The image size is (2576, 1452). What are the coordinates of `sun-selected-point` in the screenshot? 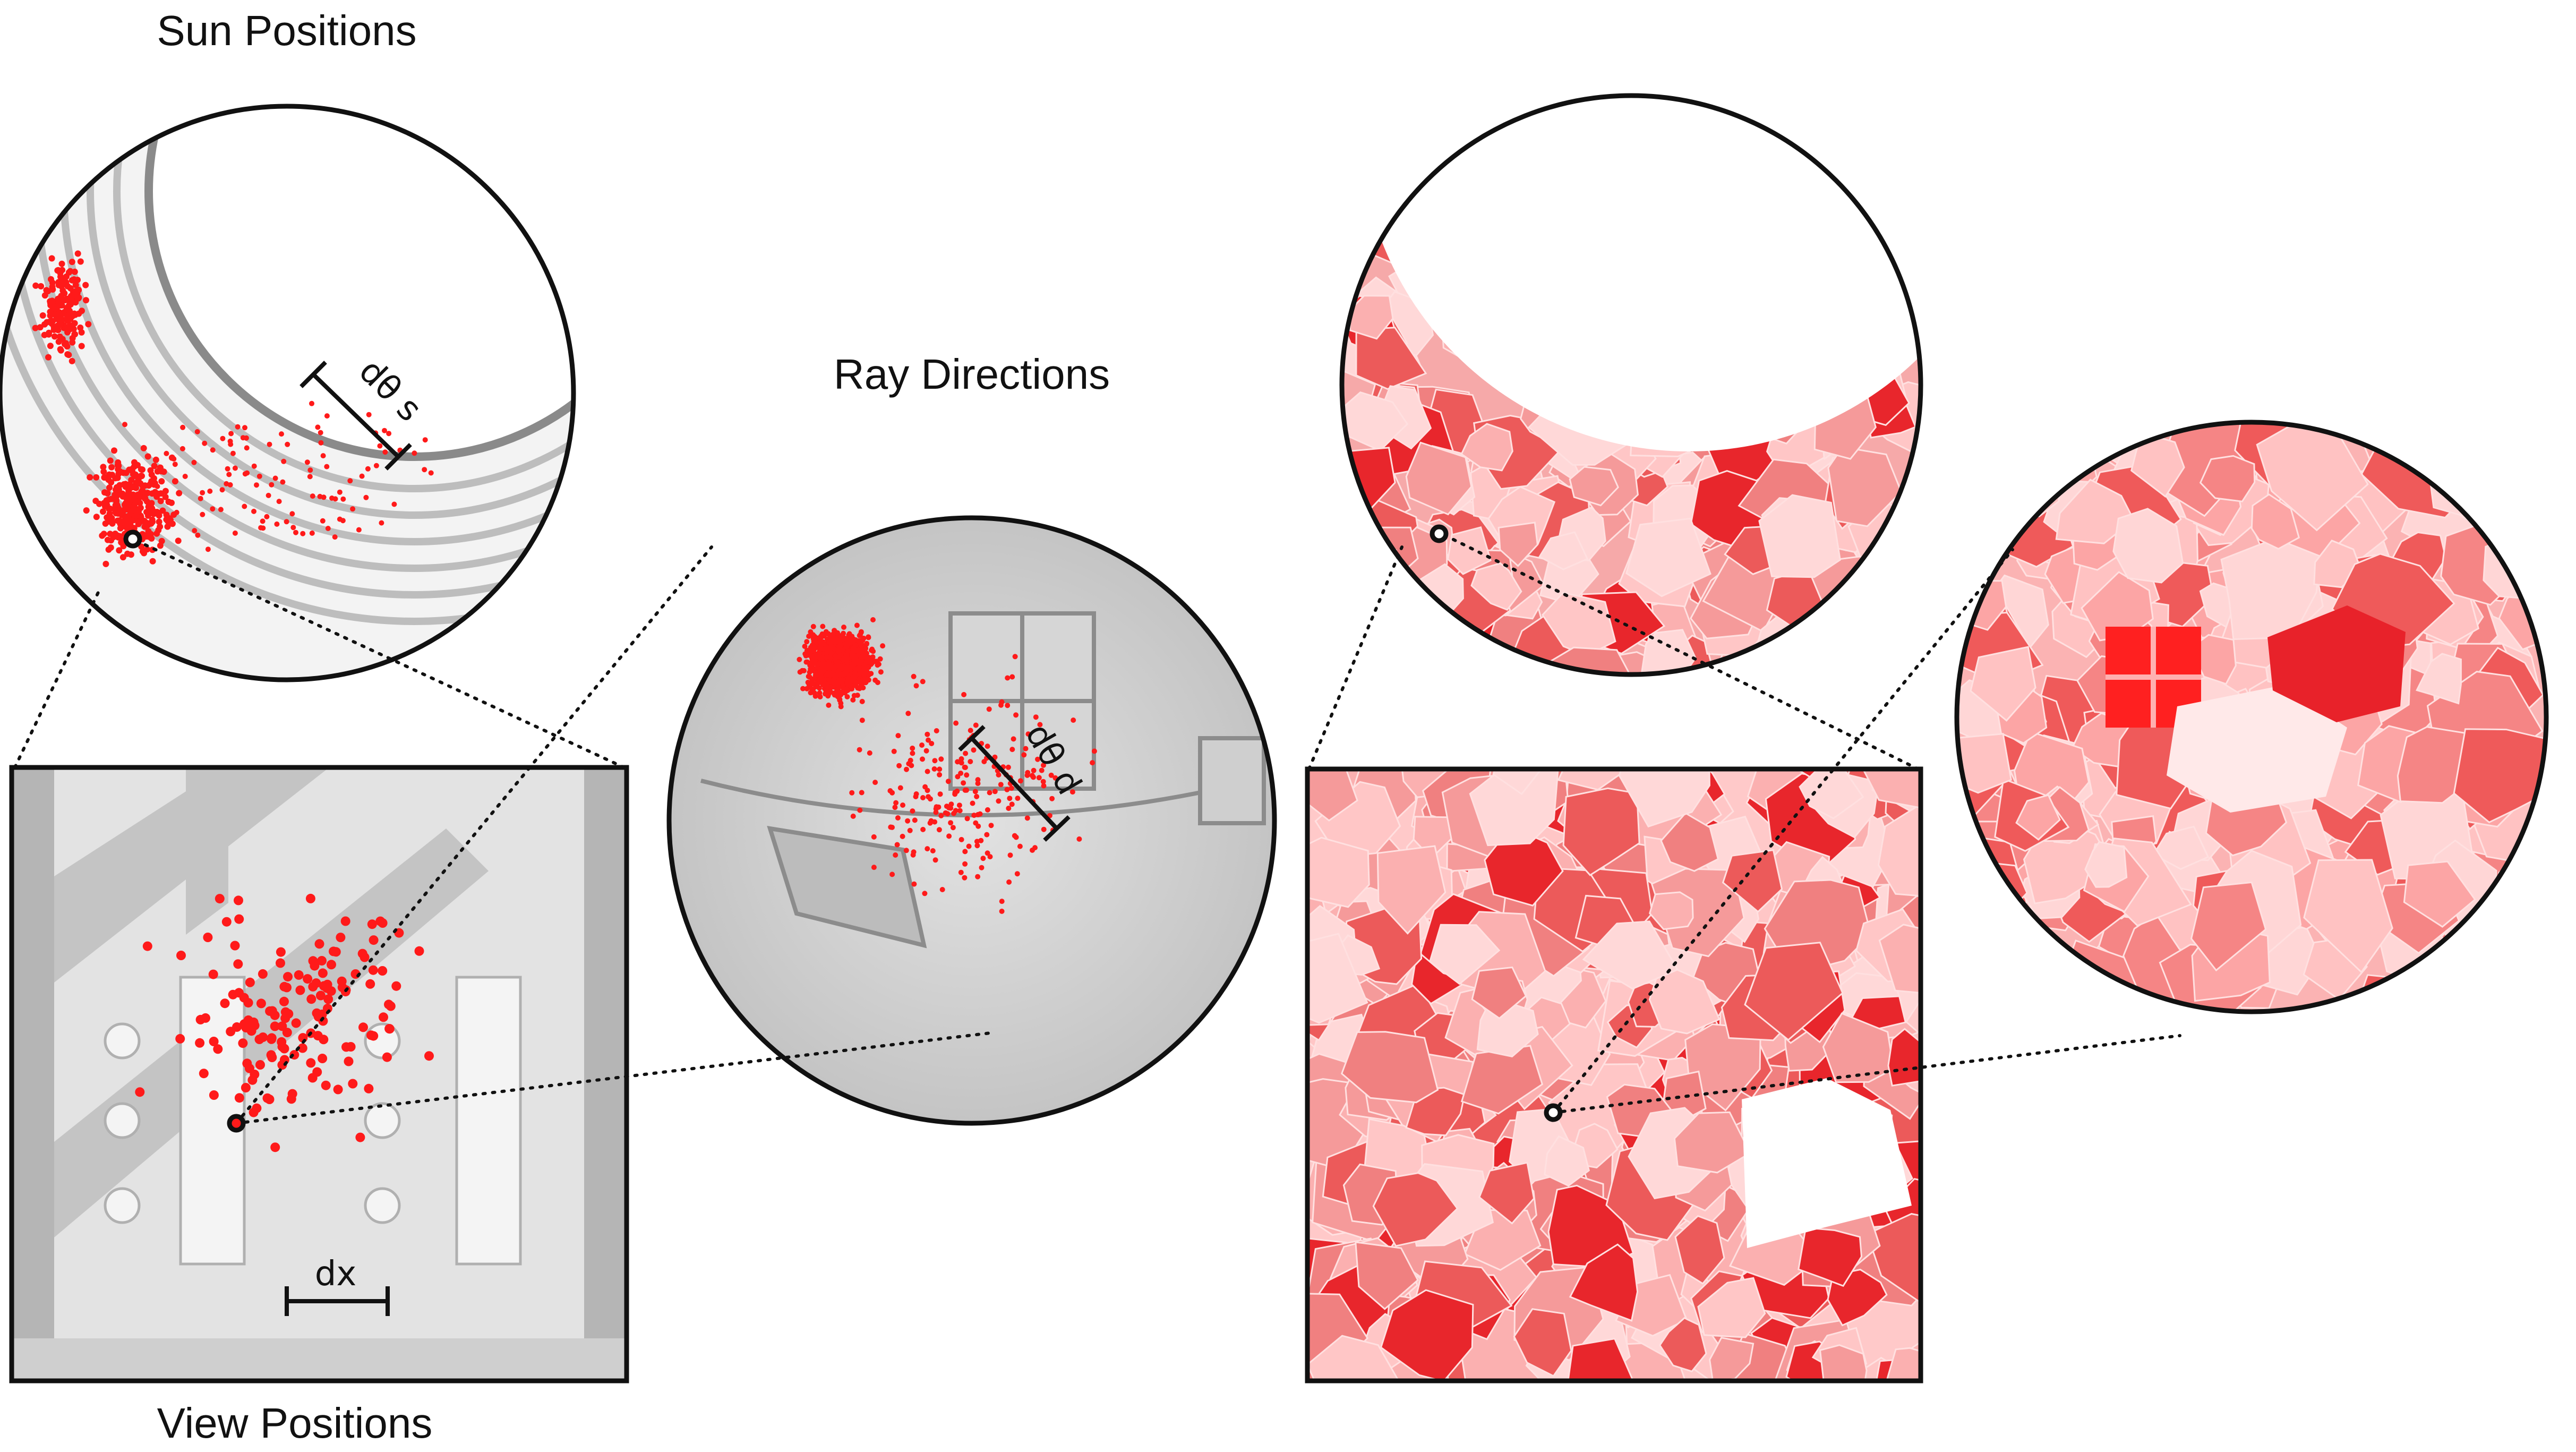 It's located at (132, 539).